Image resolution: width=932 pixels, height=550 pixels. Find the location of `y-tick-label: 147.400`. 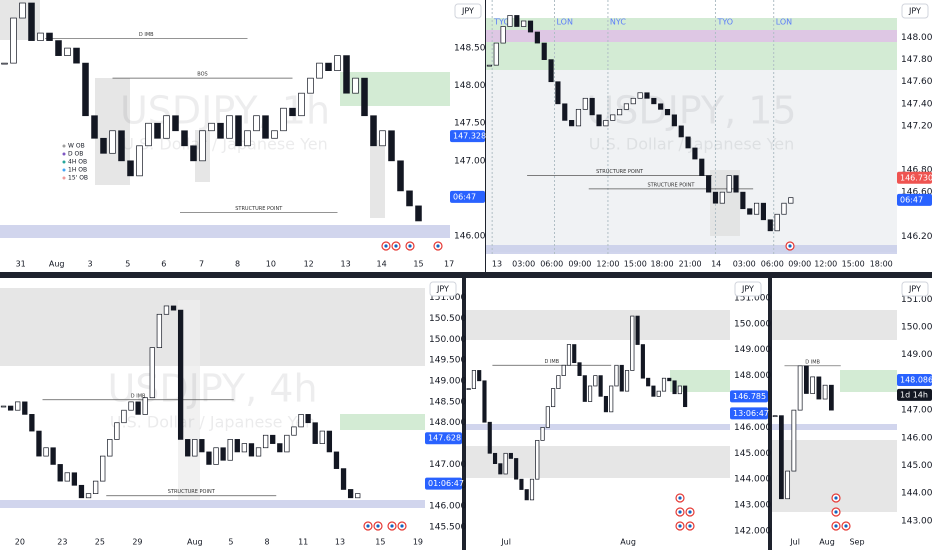

y-tick-label: 147.400 is located at coordinates (916, 104).